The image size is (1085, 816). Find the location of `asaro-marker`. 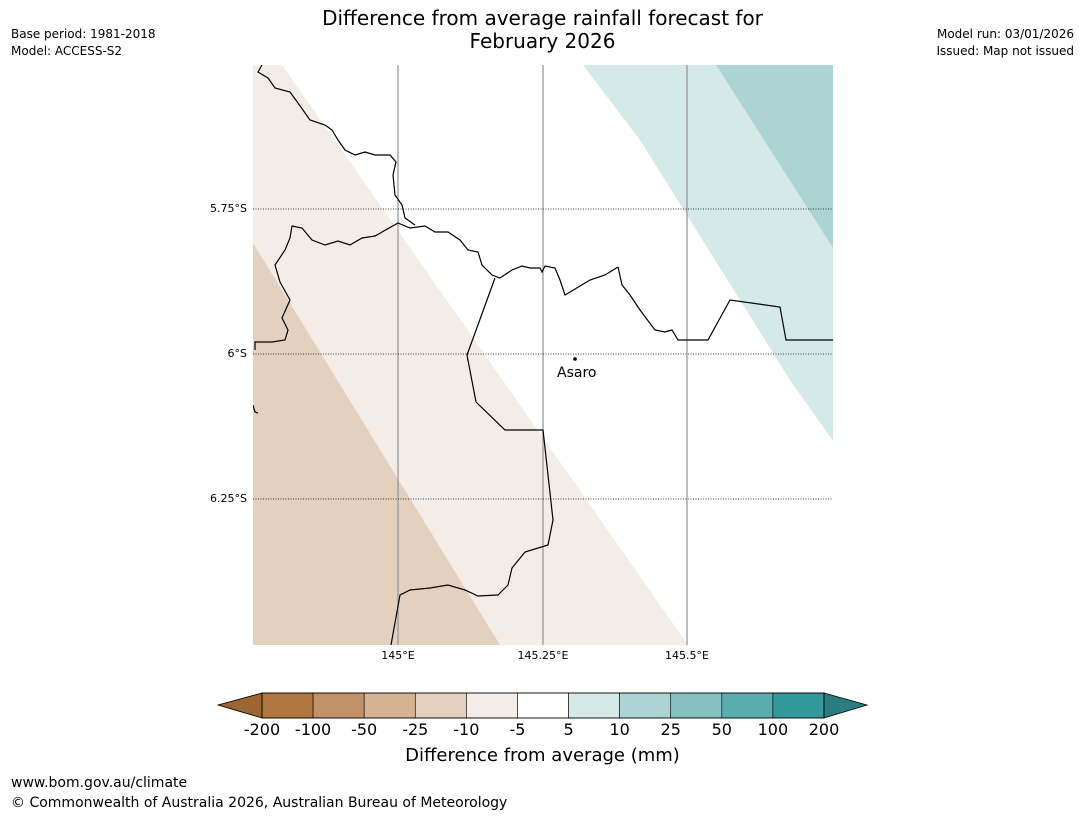

asaro-marker is located at coordinates (575, 359).